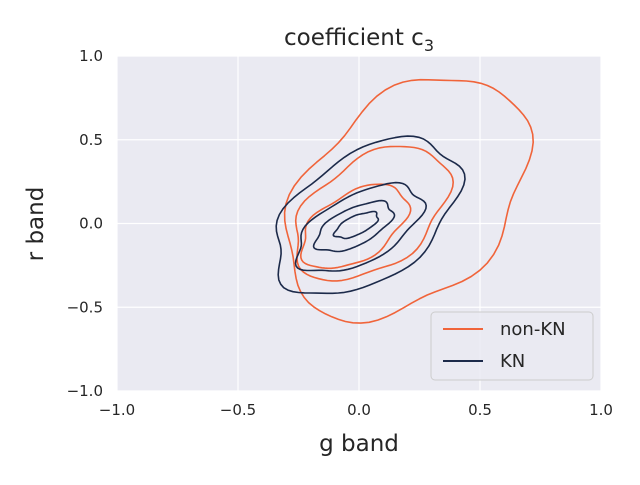 This screenshot has height=485, width=640. Describe the element at coordinates (91, 224) in the screenshot. I see `y-tick-label: 0.0` at that location.